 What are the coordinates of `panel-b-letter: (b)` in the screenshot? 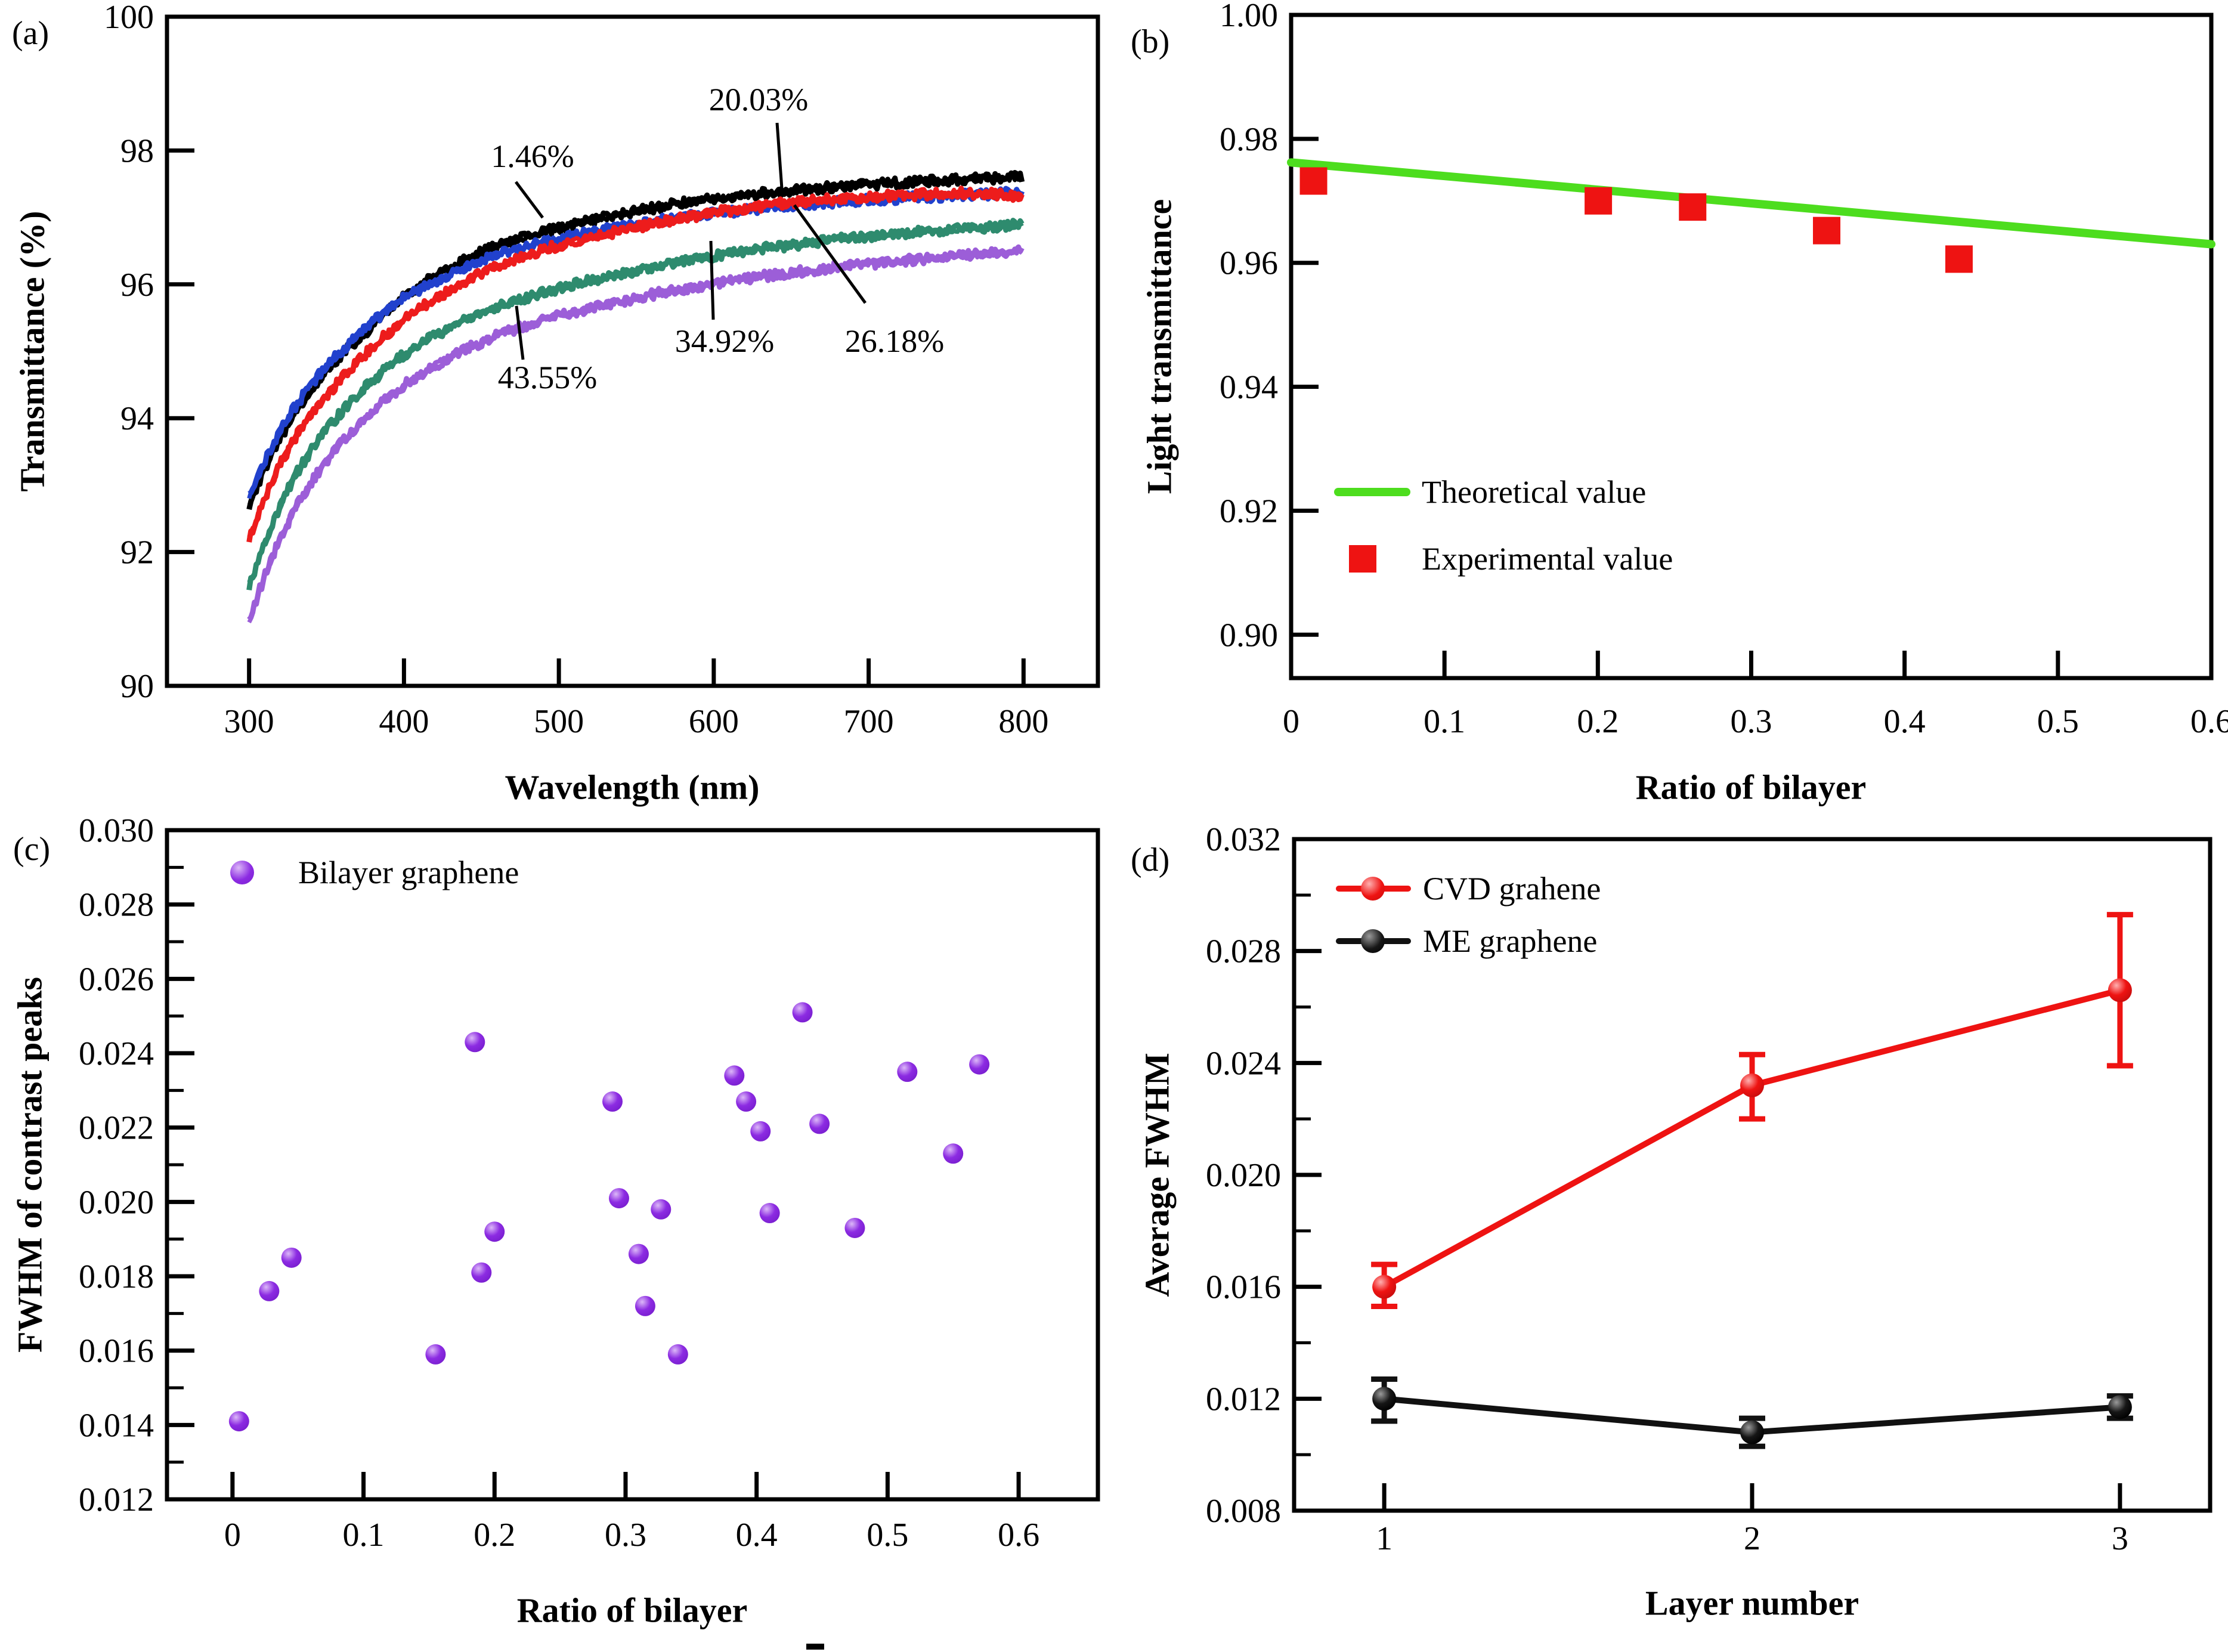 It's located at (1150, 42).